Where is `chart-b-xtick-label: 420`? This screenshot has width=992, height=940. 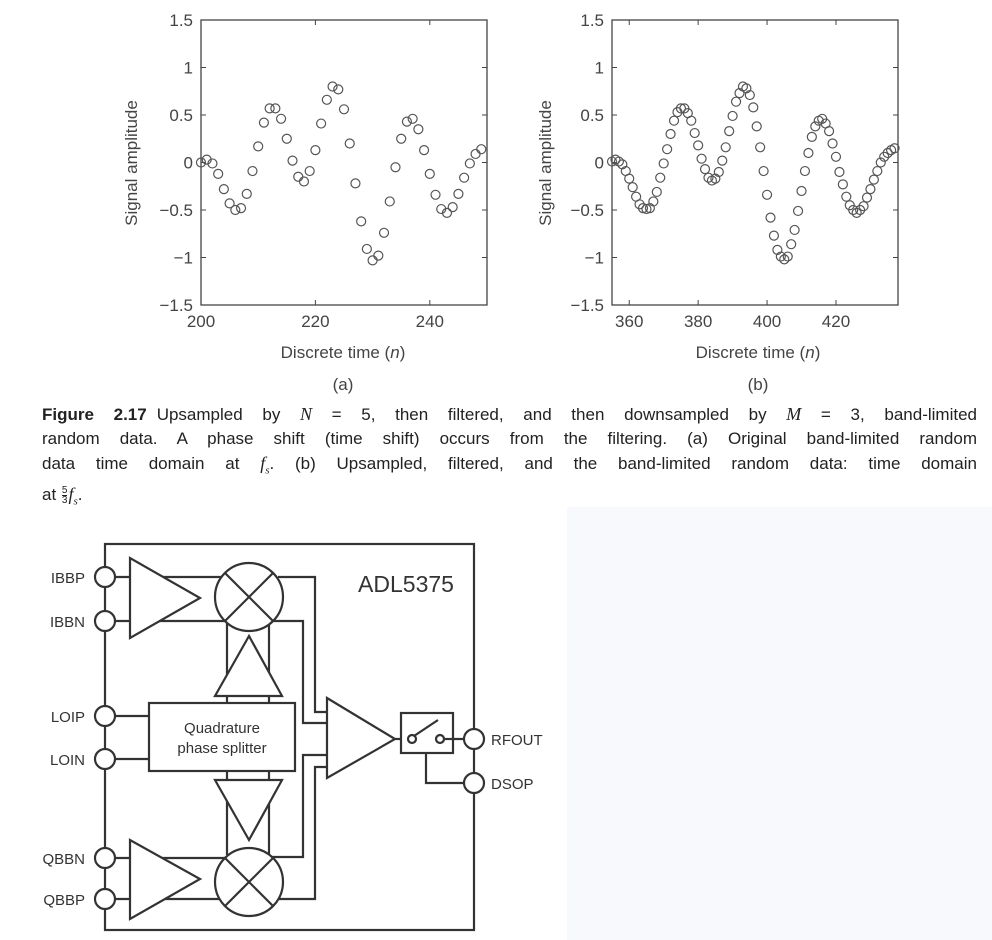 chart-b-xtick-label: 420 is located at coordinates (836, 321).